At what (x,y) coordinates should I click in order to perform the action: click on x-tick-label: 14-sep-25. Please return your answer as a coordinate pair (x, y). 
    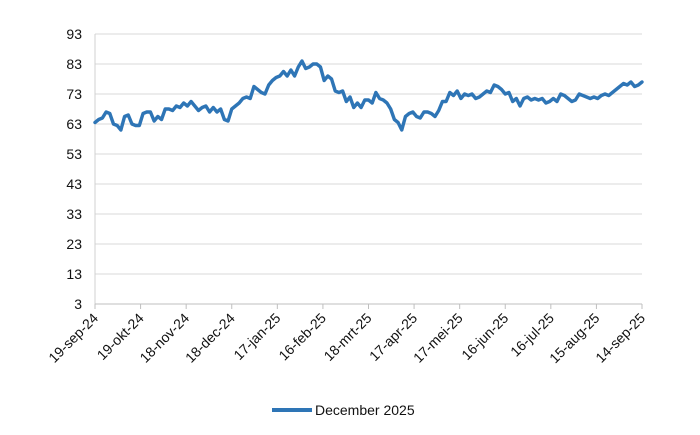
    Looking at the image, I should click on (620, 338).